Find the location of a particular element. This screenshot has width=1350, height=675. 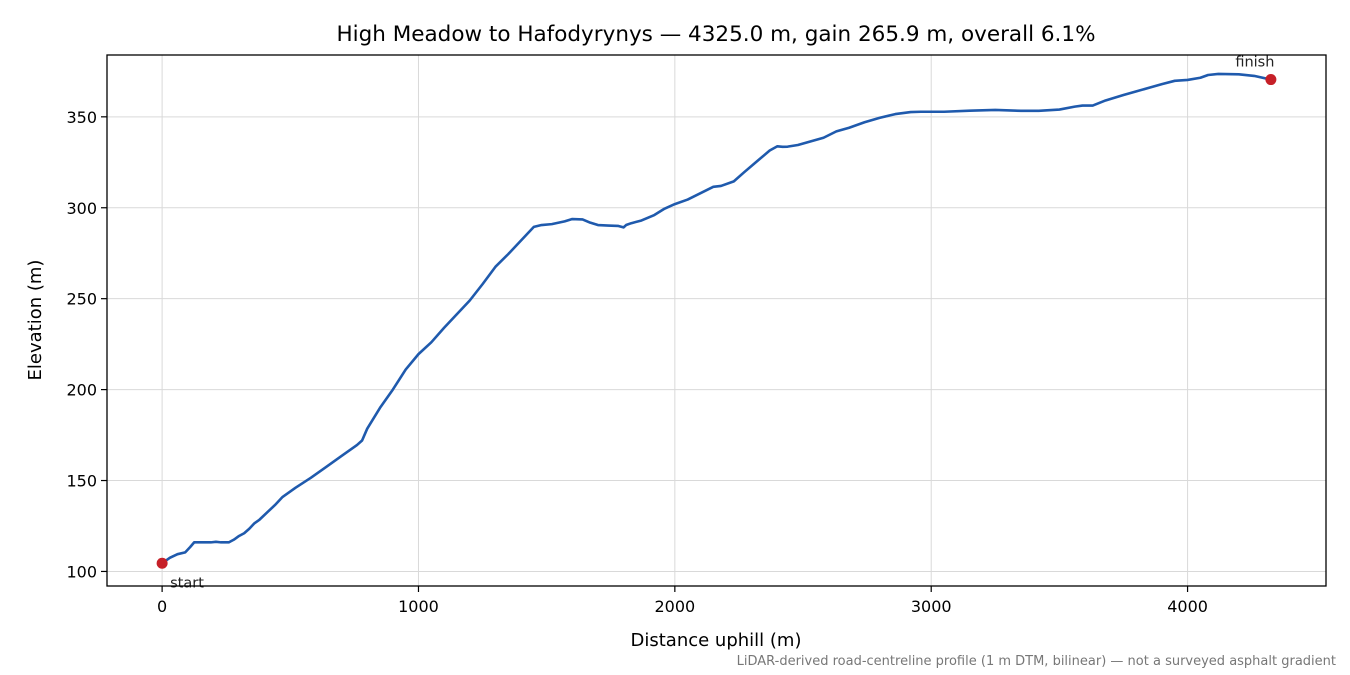

start-marker is located at coordinates (162, 563).